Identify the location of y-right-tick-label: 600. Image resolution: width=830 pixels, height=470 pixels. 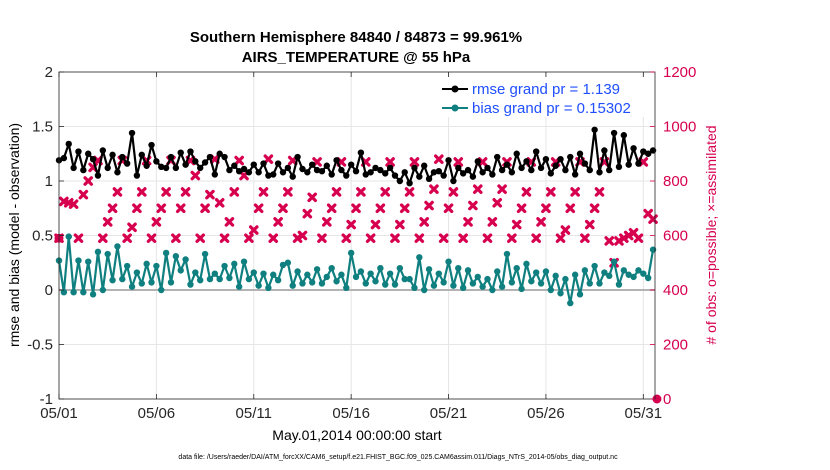
(675, 236).